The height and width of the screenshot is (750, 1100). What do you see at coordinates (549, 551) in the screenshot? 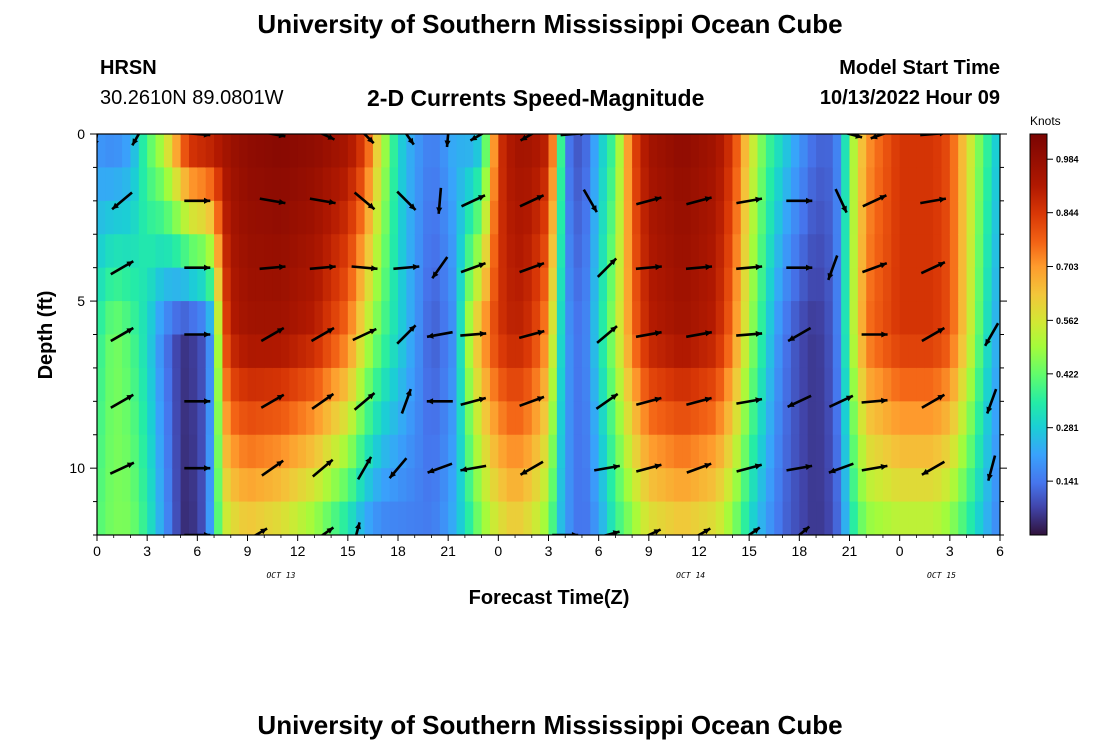
I see `x-tick-label: 3` at bounding box center [549, 551].